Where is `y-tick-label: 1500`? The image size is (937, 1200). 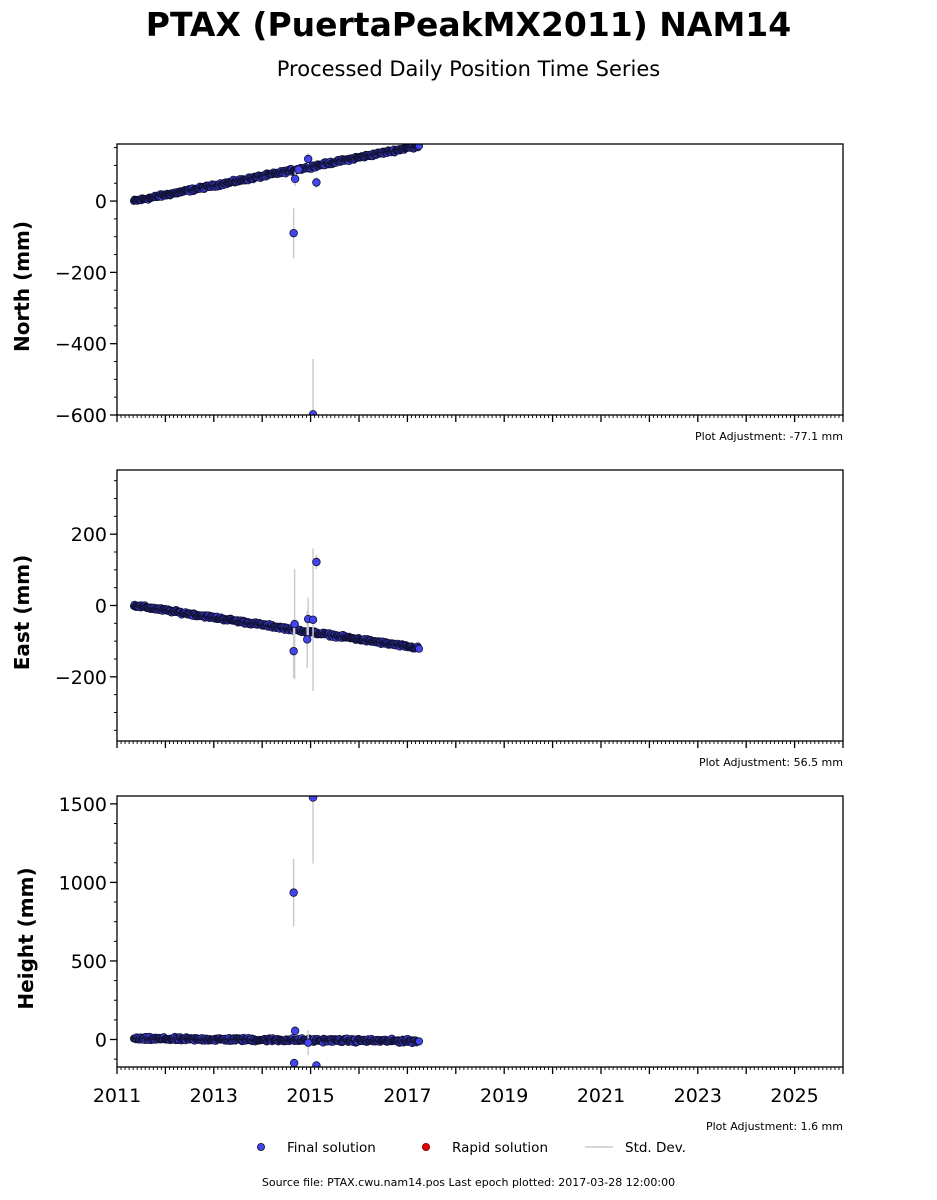
y-tick-label: 1500 is located at coordinates (83, 805).